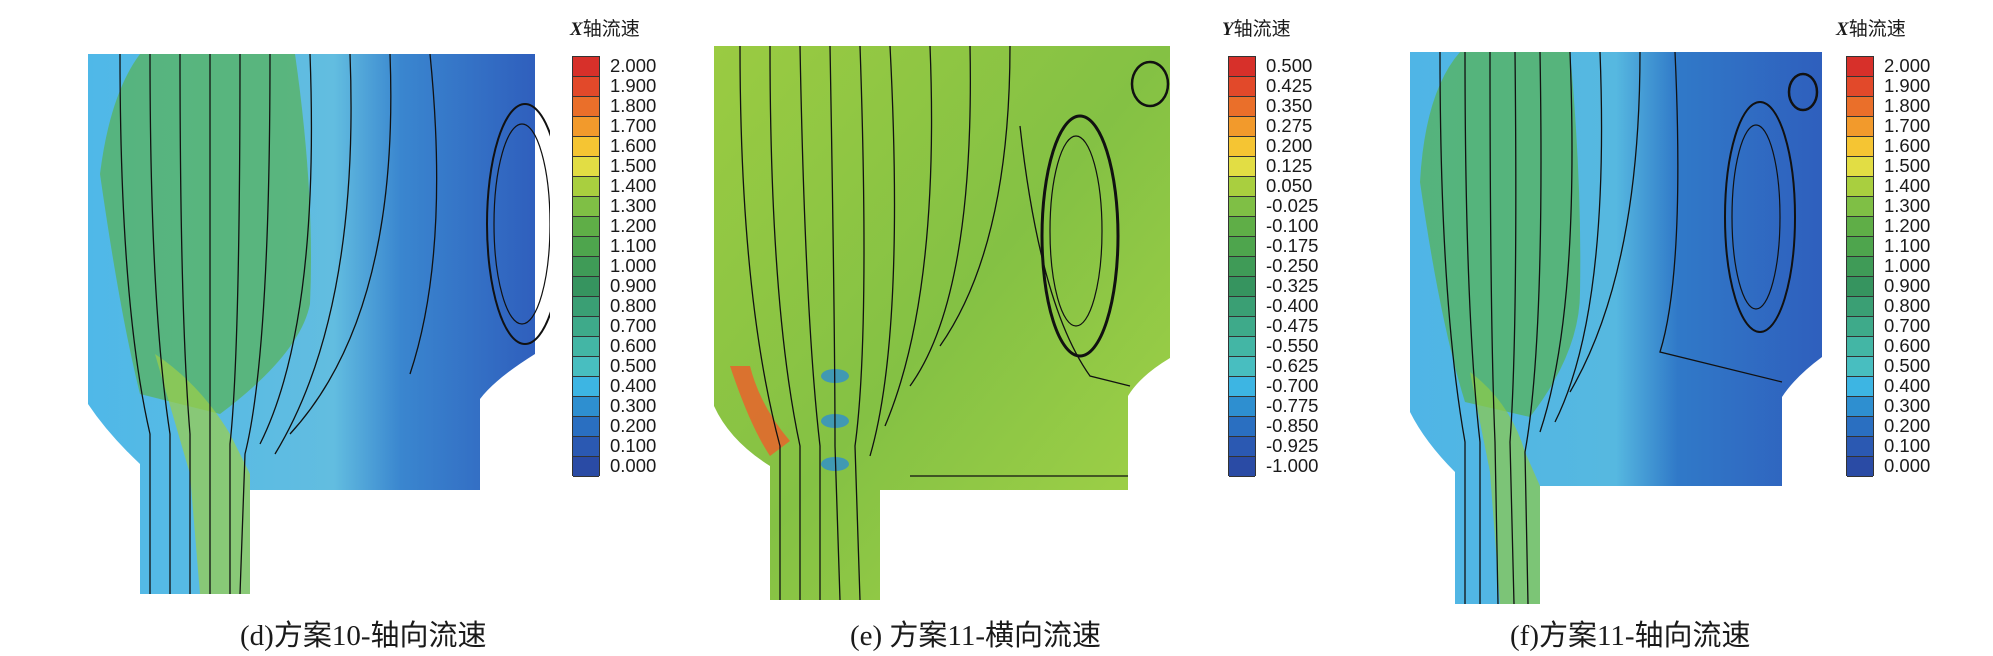 Image resolution: width=1993 pixels, height=656 pixels. I want to click on scale-tick-label: -0.850, so click(1292, 425).